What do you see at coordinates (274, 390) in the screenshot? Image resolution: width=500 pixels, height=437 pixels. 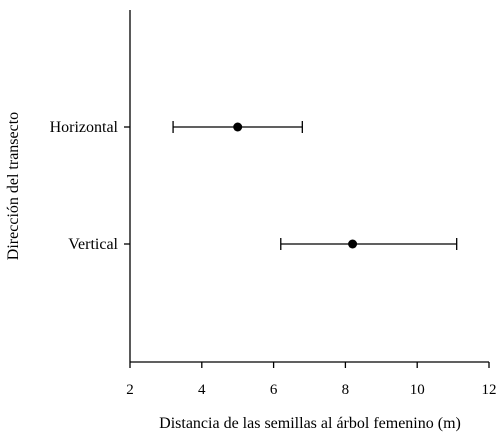 I see `x-tick-label-6: 6` at bounding box center [274, 390].